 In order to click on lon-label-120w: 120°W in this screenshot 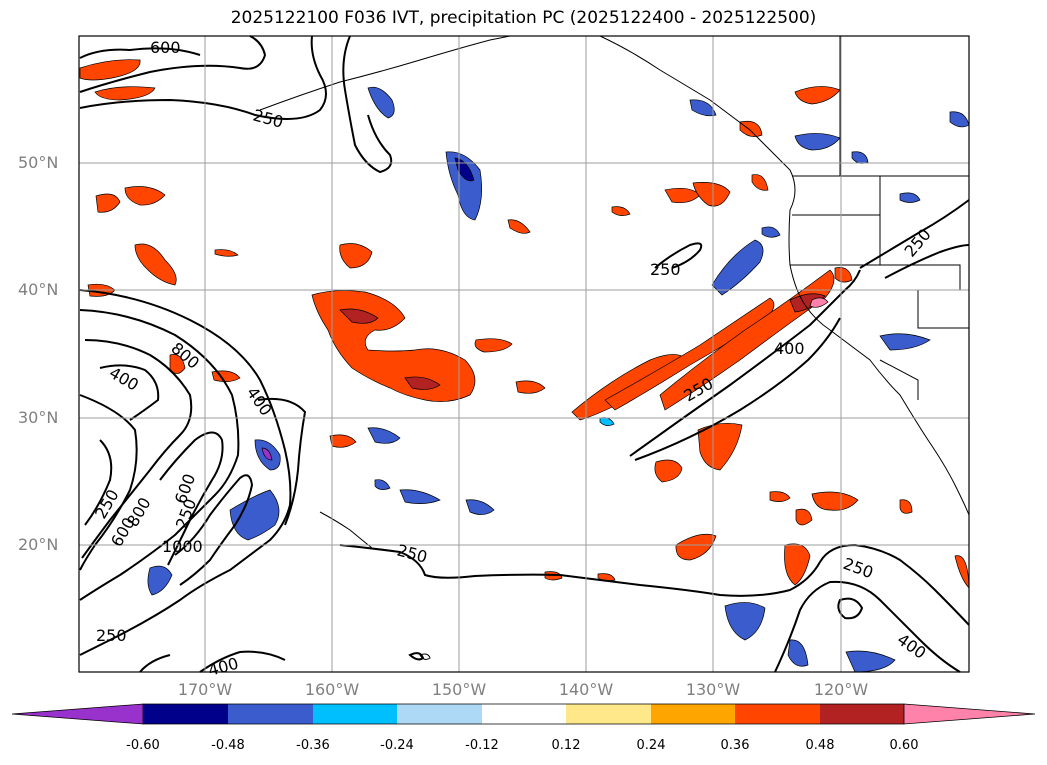, I will do `click(841, 689)`.